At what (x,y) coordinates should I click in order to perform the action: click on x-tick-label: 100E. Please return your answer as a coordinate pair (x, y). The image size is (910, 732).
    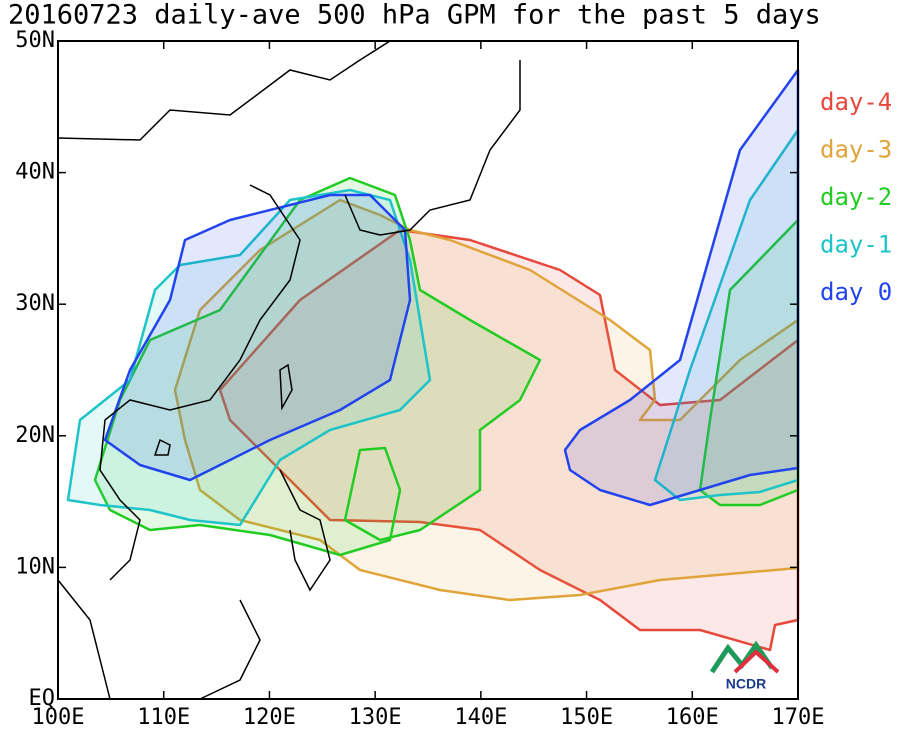
    Looking at the image, I should click on (58, 717).